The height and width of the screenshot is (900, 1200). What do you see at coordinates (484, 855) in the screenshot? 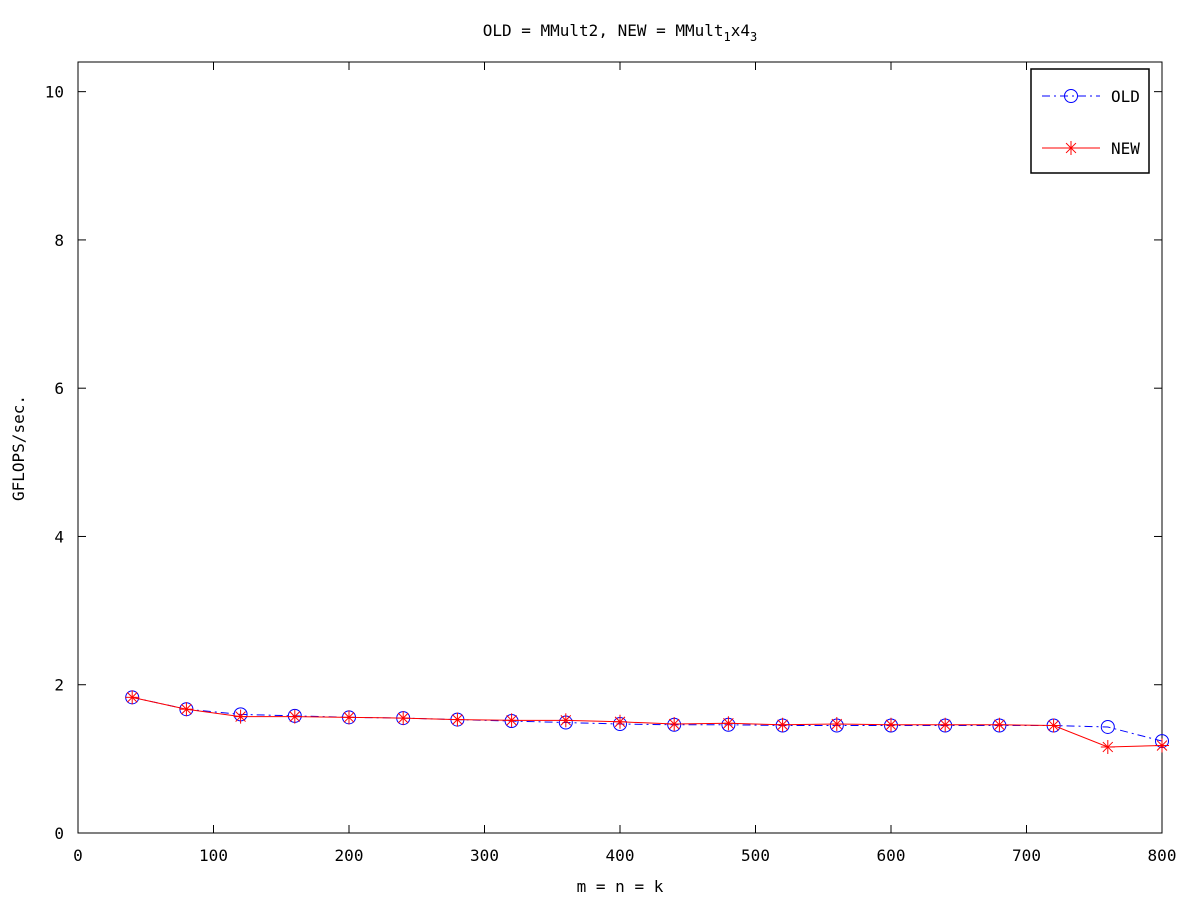
I see `x-tick-label: 300` at bounding box center [484, 855].